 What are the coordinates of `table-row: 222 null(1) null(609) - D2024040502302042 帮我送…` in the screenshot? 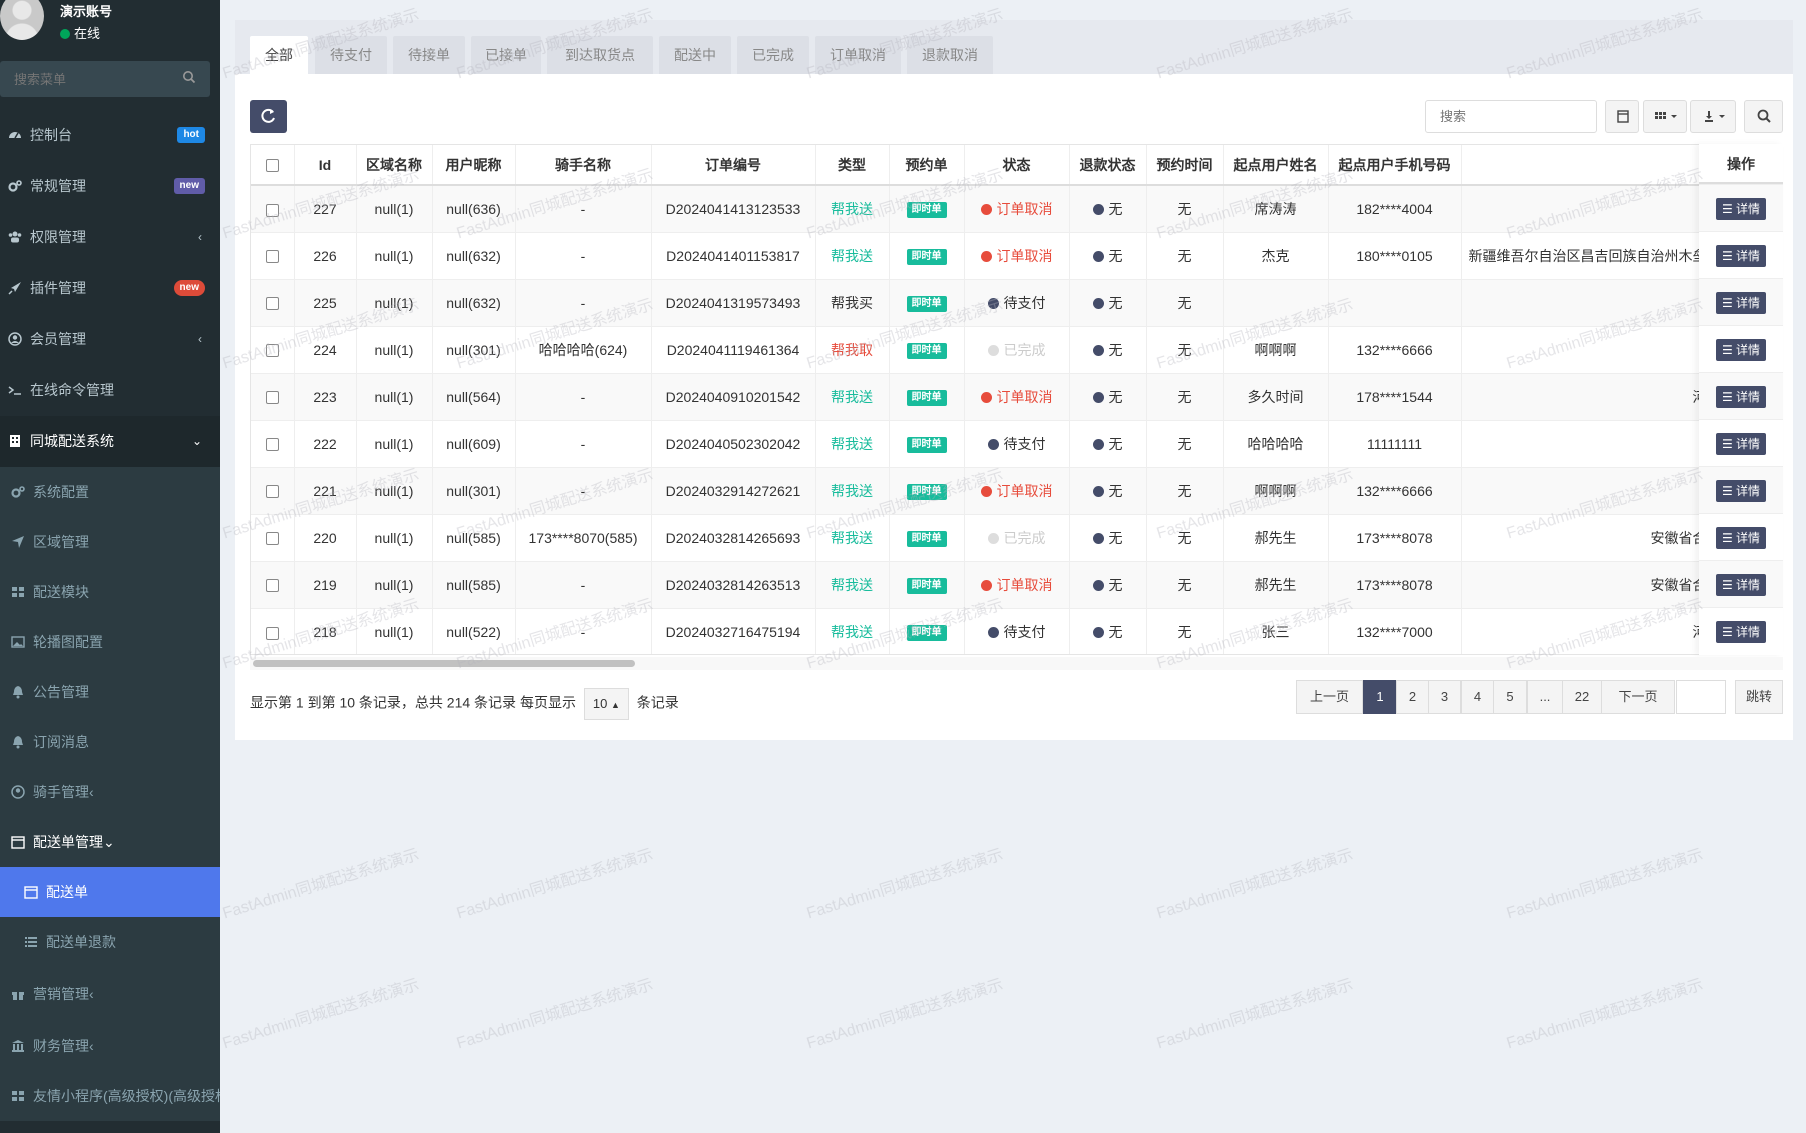 It's located at (1016, 443).